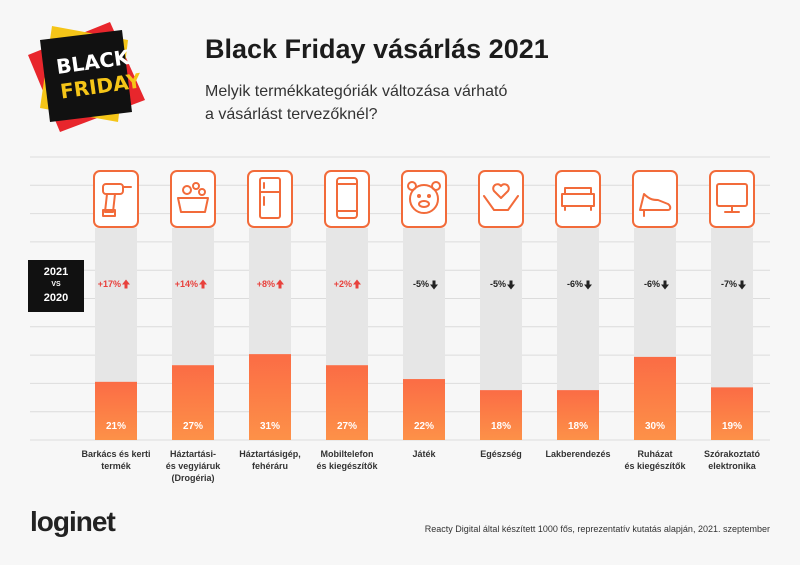 The image size is (800, 565). I want to click on comparison-vs: VS, so click(56, 284).